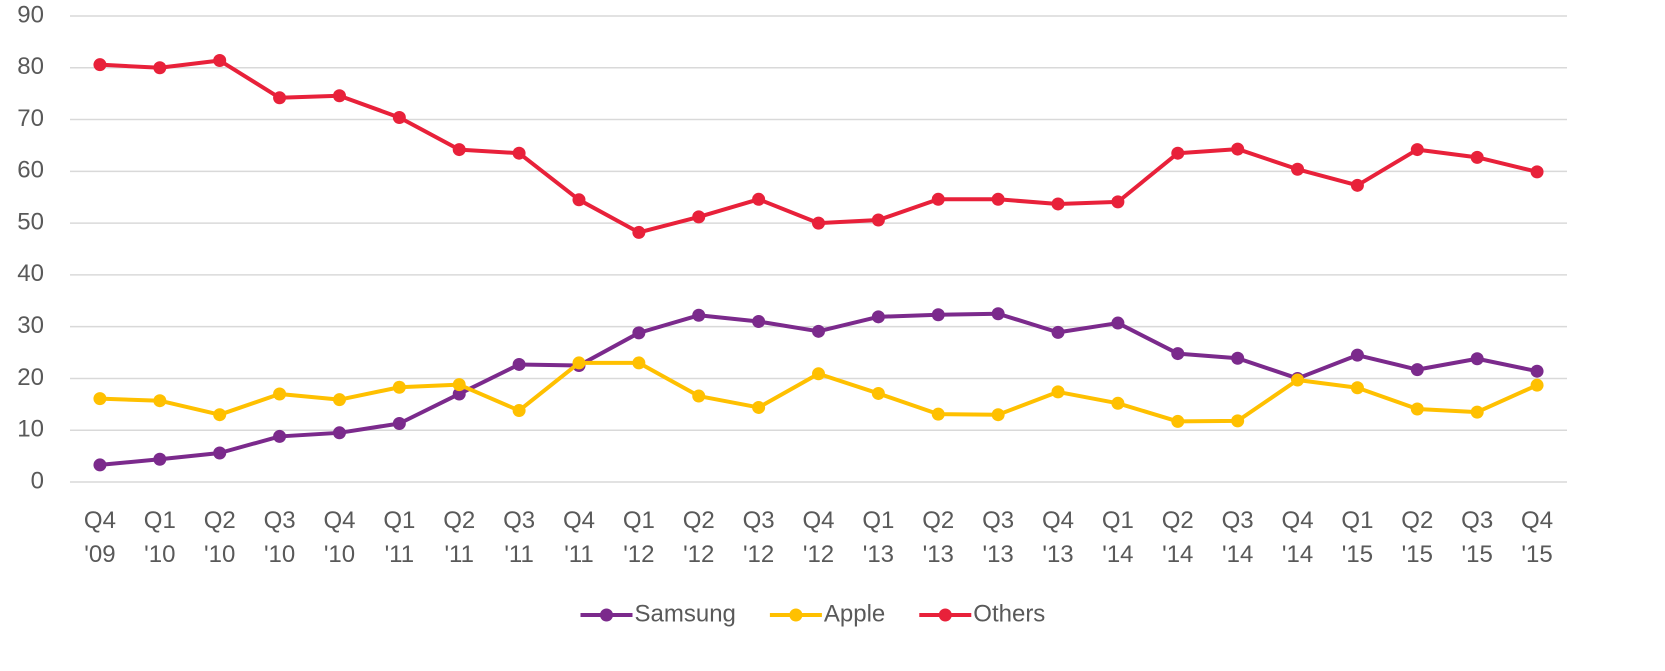 The height and width of the screenshot is (671, 1665). I want to click on x-tick-label: Q4'11, so click(579, 537).